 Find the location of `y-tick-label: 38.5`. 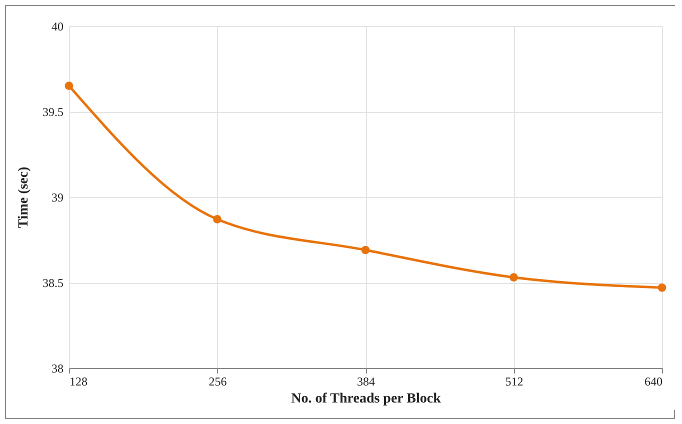

y-tick-label: 38.5 is located at coordinates (53, 283).